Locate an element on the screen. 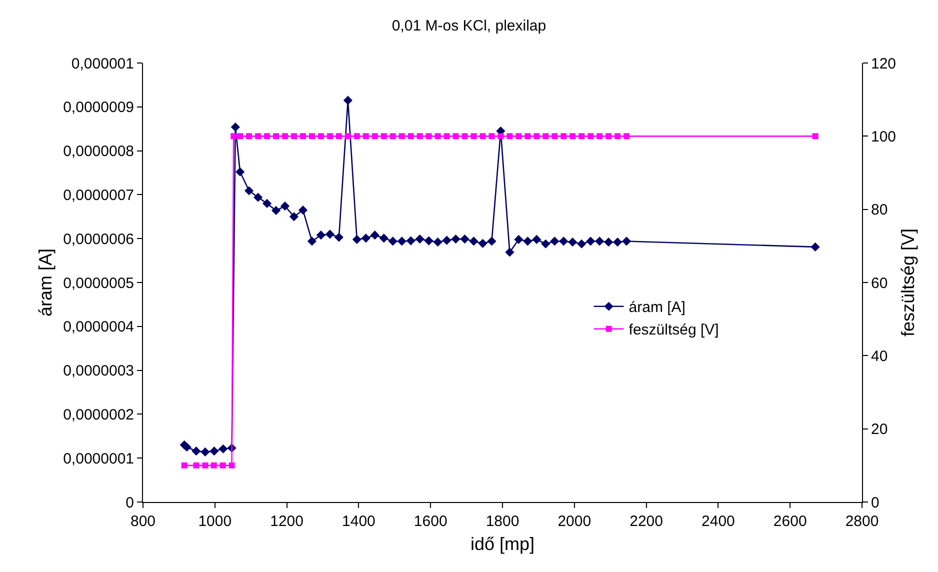 This screenshot has height=572, width=938. x-tick-label: 2400 is located at coordinates (718, 521).